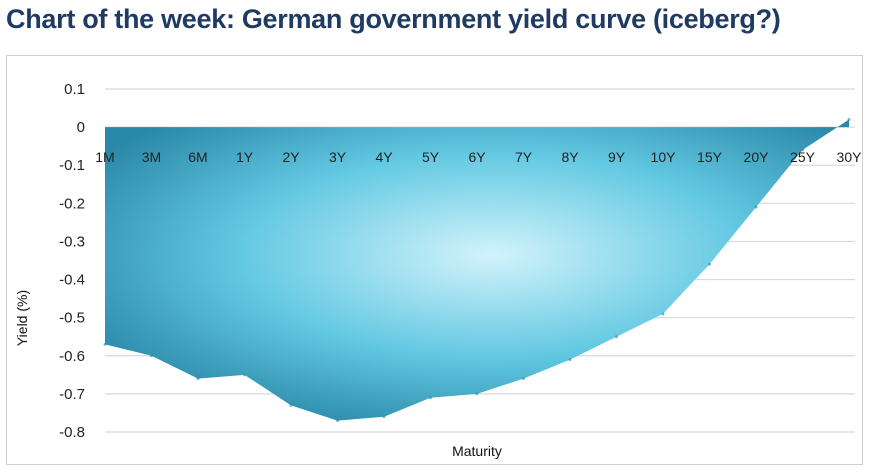 The height and width of the screenshot is (474, 886). I want to click on y-tick-label: -0.7, so click(72, 394).